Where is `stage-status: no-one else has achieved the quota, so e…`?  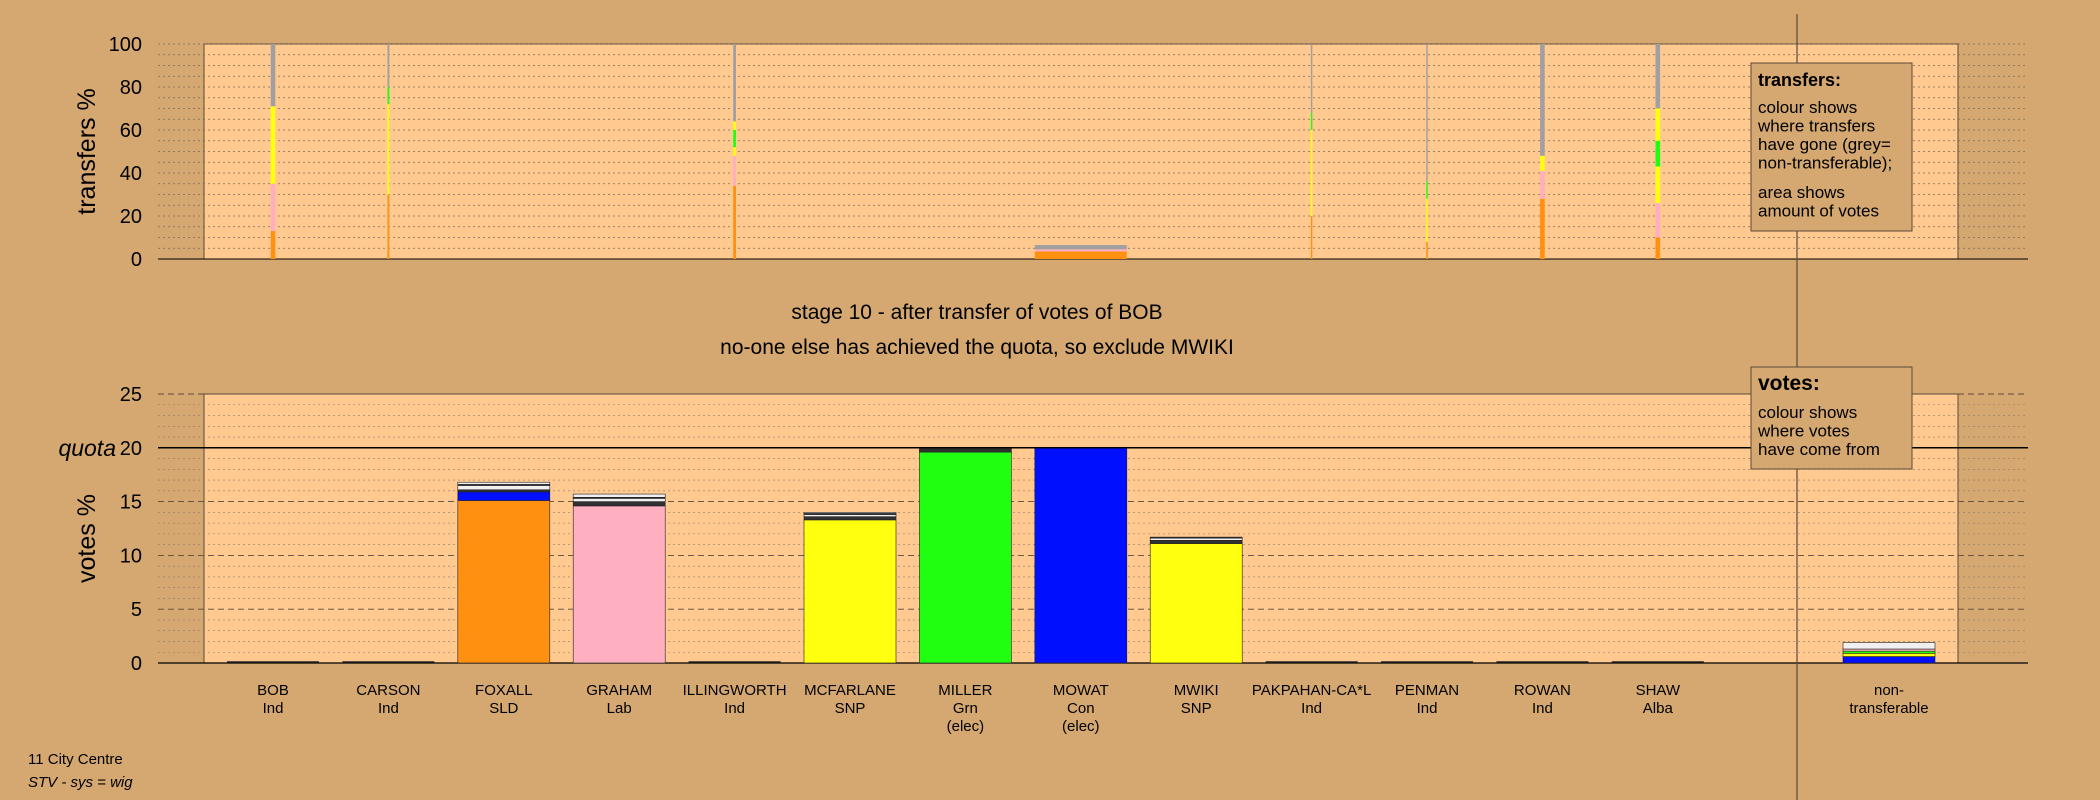
stage-status: no-one else has achieved the quota, so e… is located at coordinates (977, 347).